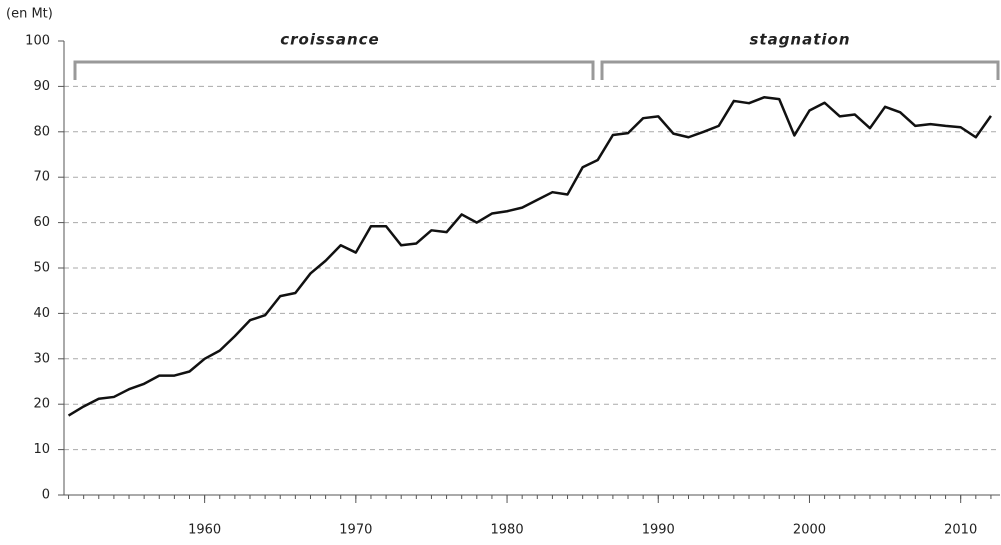 The height and width of the screenshot is (545, 1001). What do you see at coordinates (41, 313) in the screenshot?
I see `y-tick-label: 40` at bounding box center [41, 313].